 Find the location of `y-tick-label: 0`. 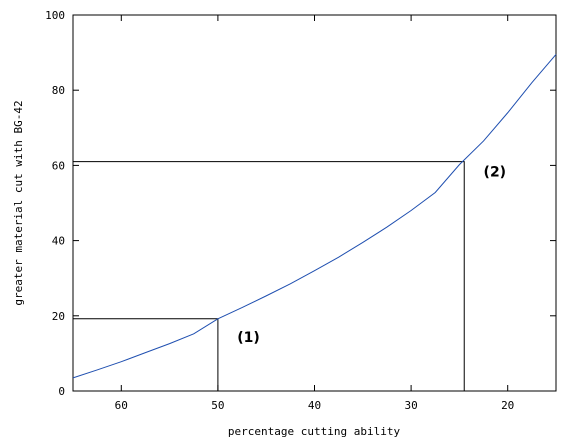

y-tick-label: 0 is located at coordinates (61, 391).